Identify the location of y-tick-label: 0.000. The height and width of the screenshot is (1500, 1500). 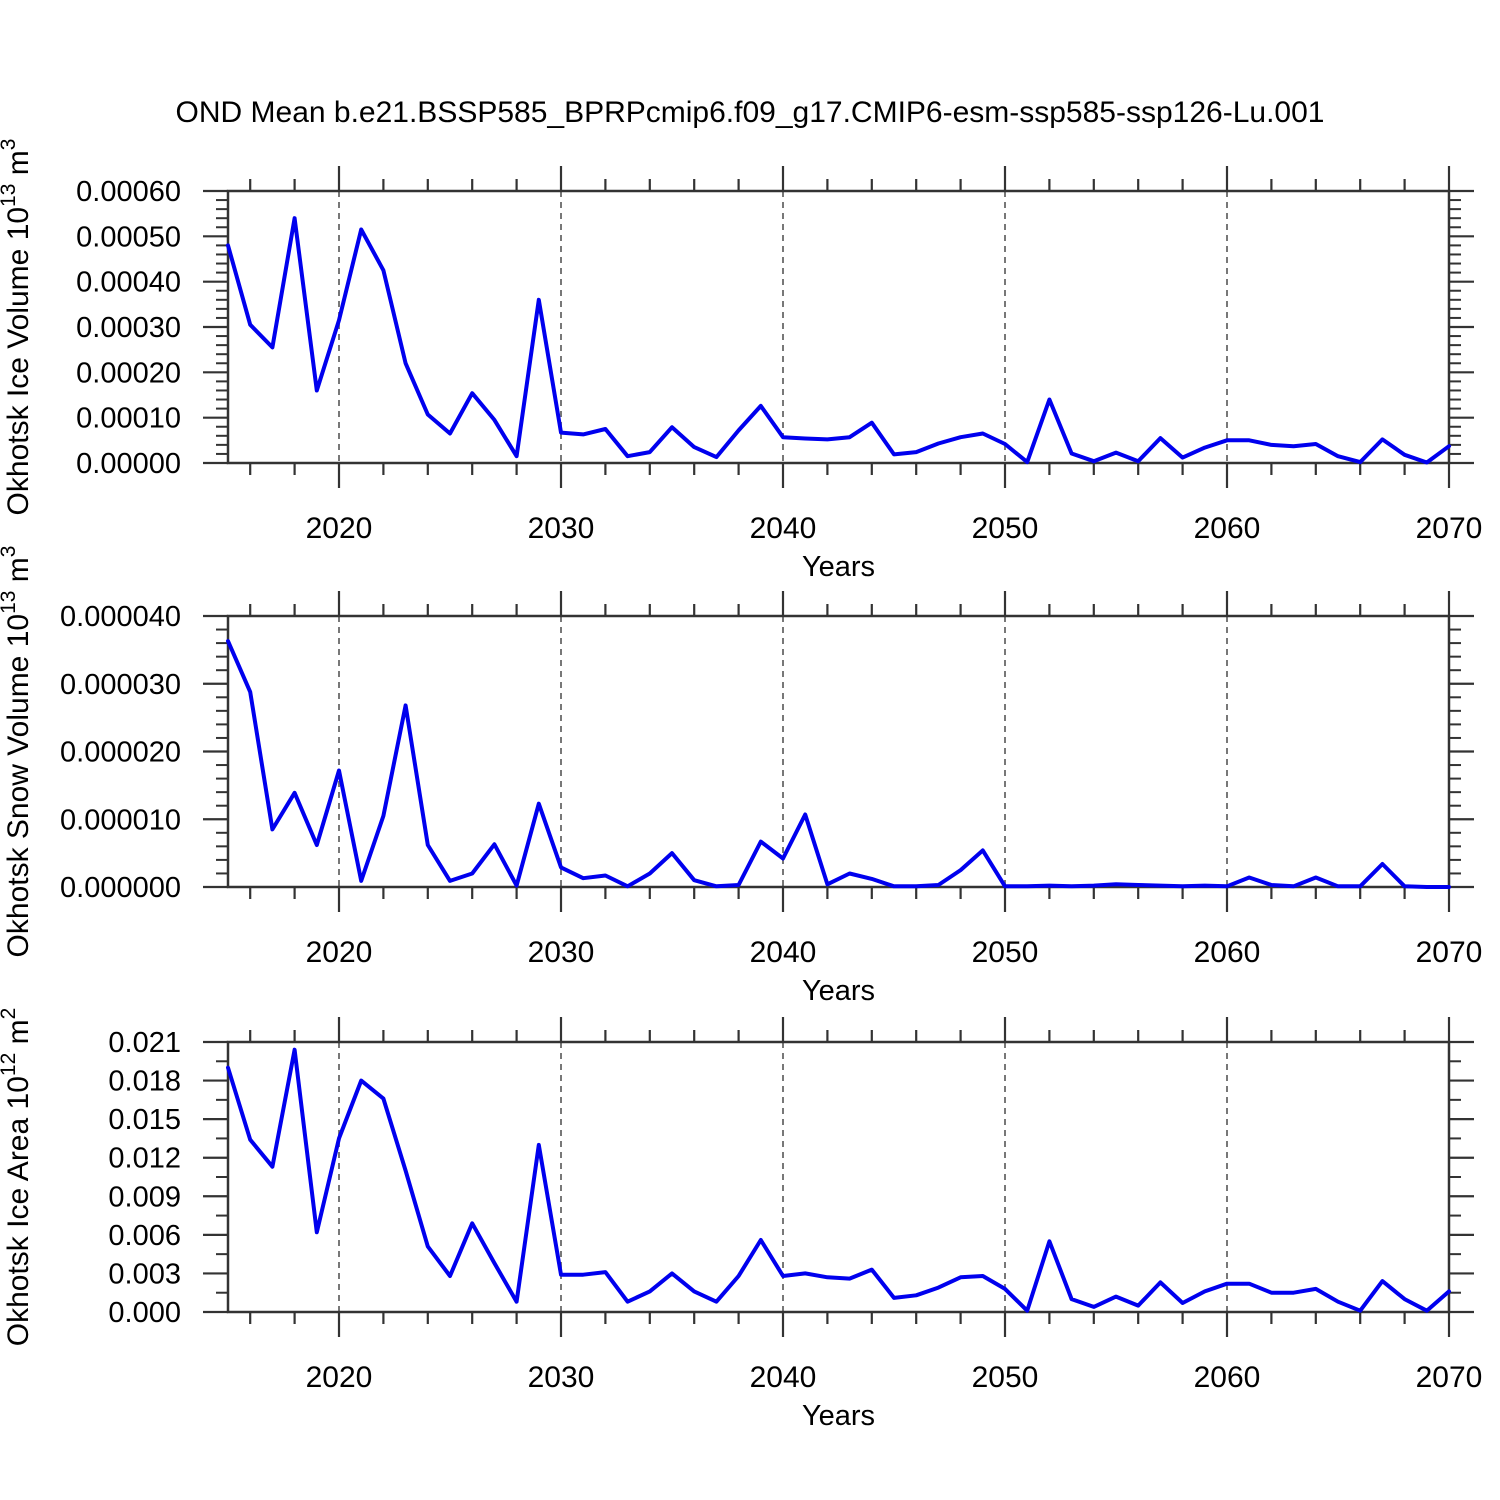
(144, 1313).